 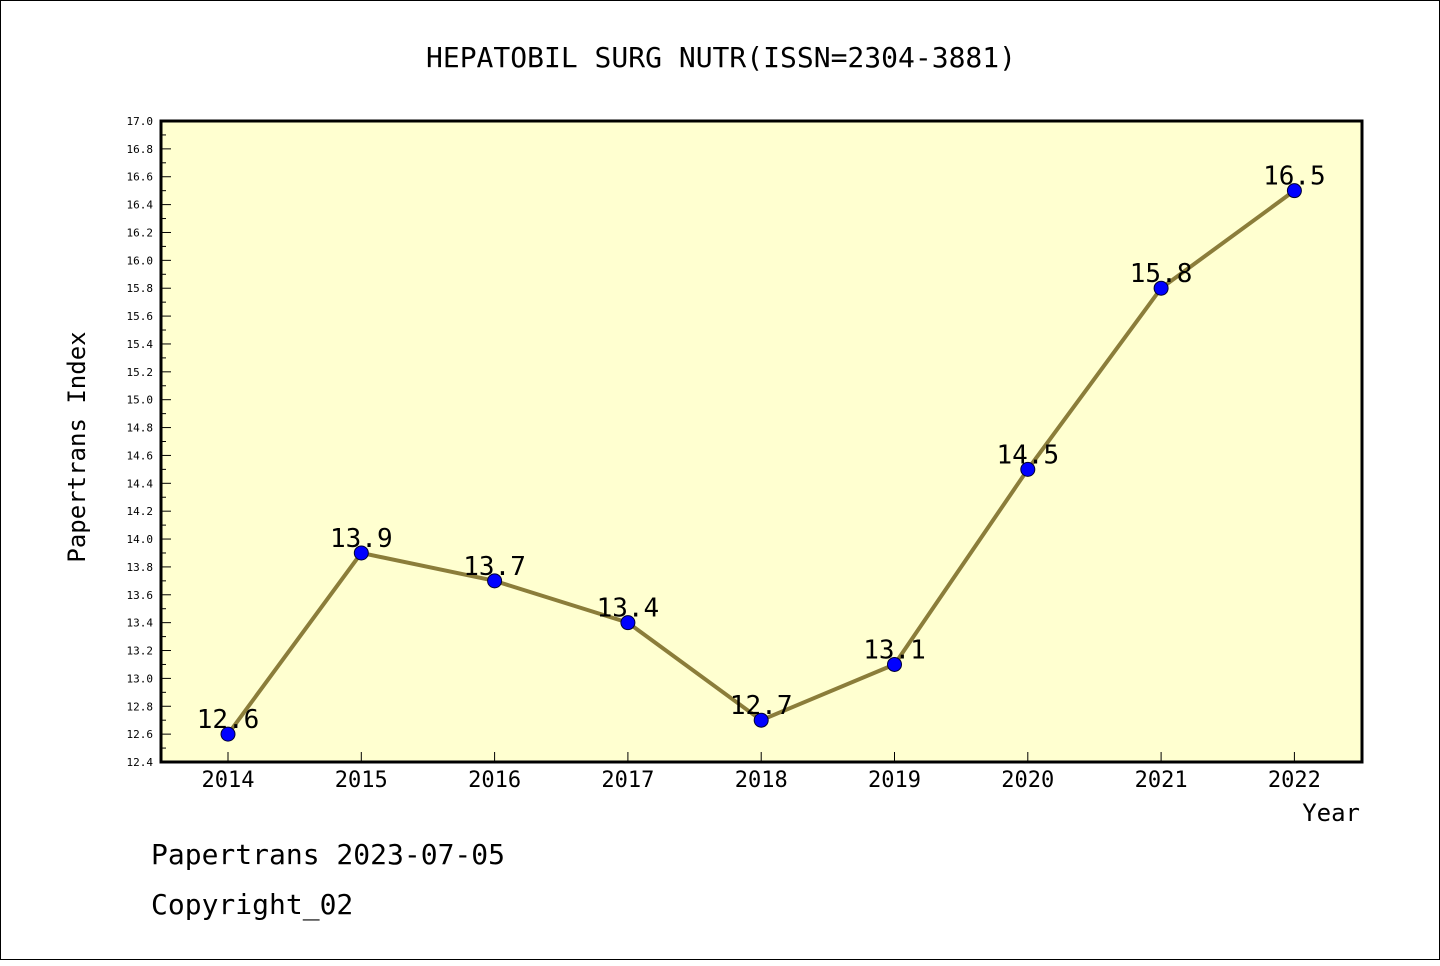 I want to click on data-label: 13.4, so click(x=628, y=609).